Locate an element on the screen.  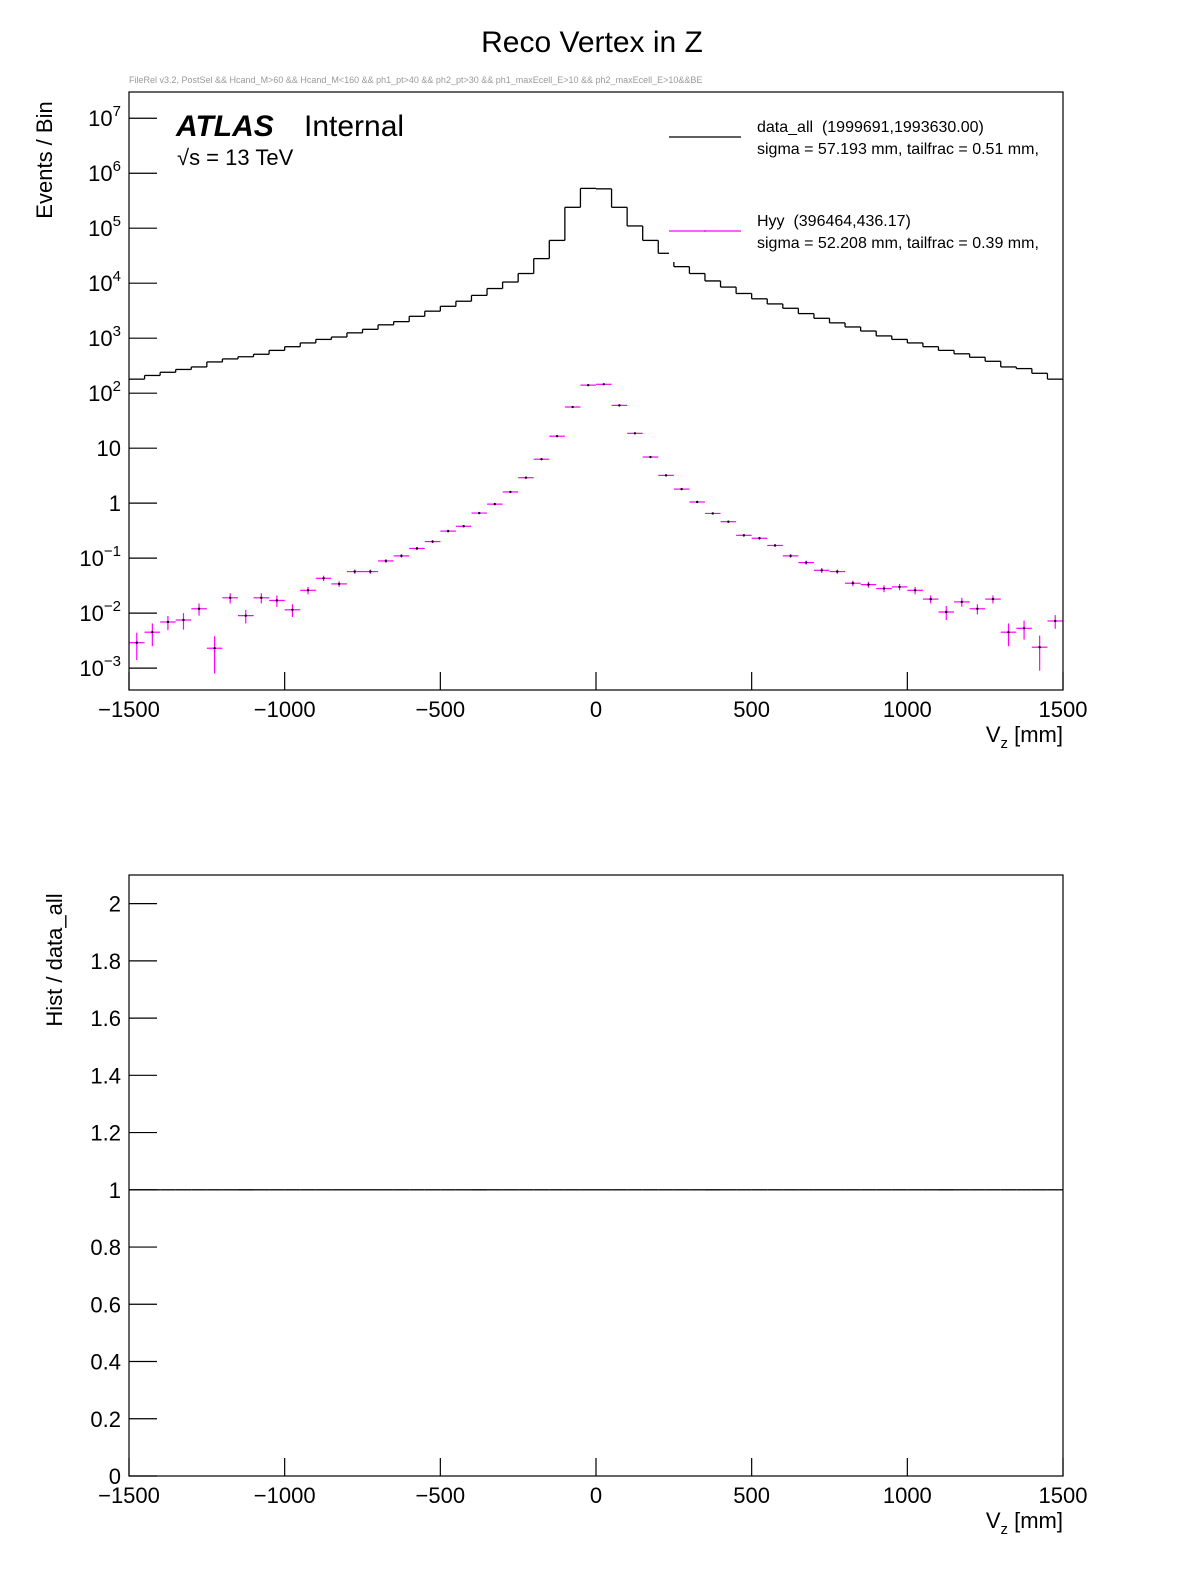
y-tick-label: 0.6 is located at coordinates (105, 1304).